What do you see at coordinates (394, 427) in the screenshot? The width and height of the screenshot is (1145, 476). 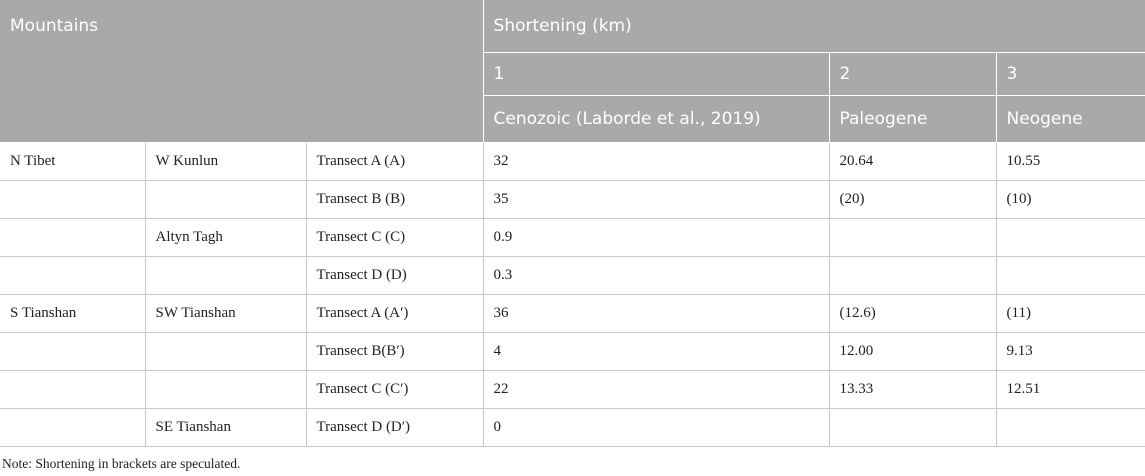 I see `cell-transect: Transect D (D′)` at bounding box center [394, 427].